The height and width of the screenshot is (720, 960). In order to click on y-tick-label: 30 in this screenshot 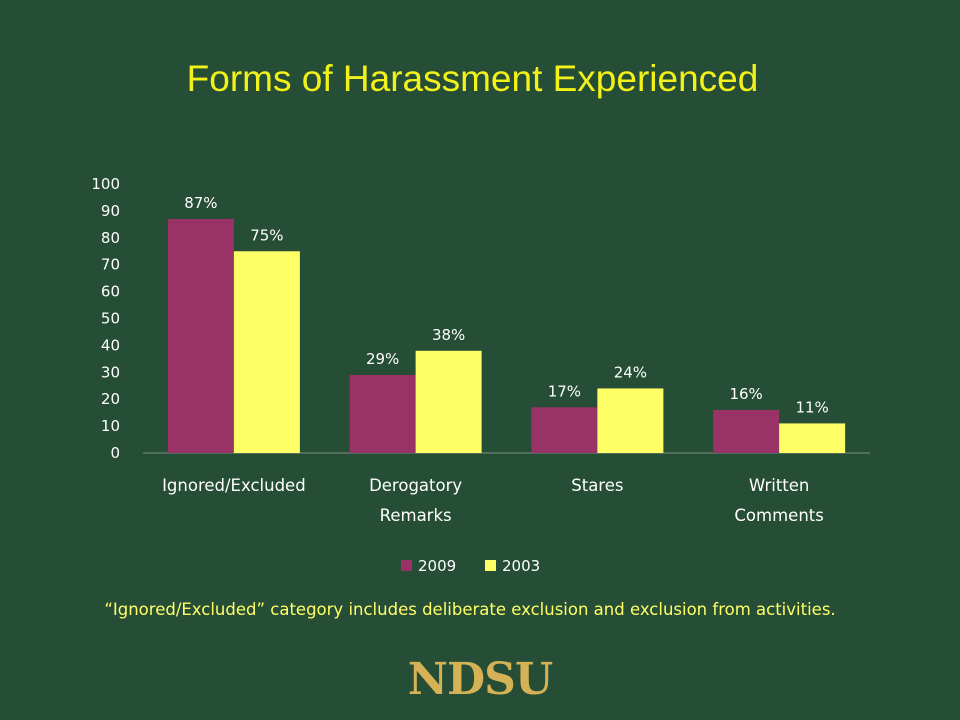, I will do `click(110, 372)`.